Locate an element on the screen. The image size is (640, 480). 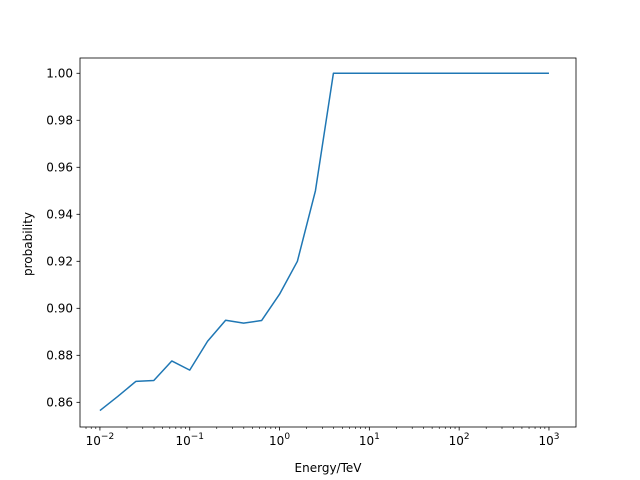
x-tick-label: 10⁰ is located at coordinates (279, 440).